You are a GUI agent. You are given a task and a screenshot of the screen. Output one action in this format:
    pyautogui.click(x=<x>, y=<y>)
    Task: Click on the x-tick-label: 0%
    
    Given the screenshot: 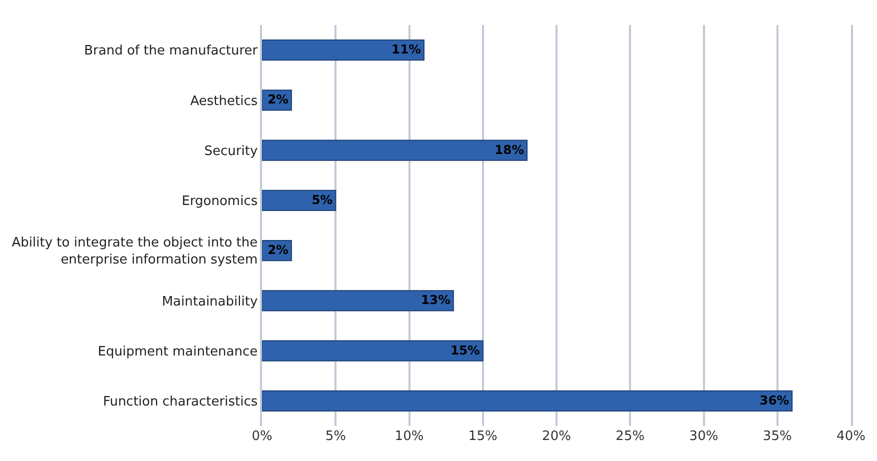 What is the action you would take?
    pyautogui.click(x=262, y=436)
    